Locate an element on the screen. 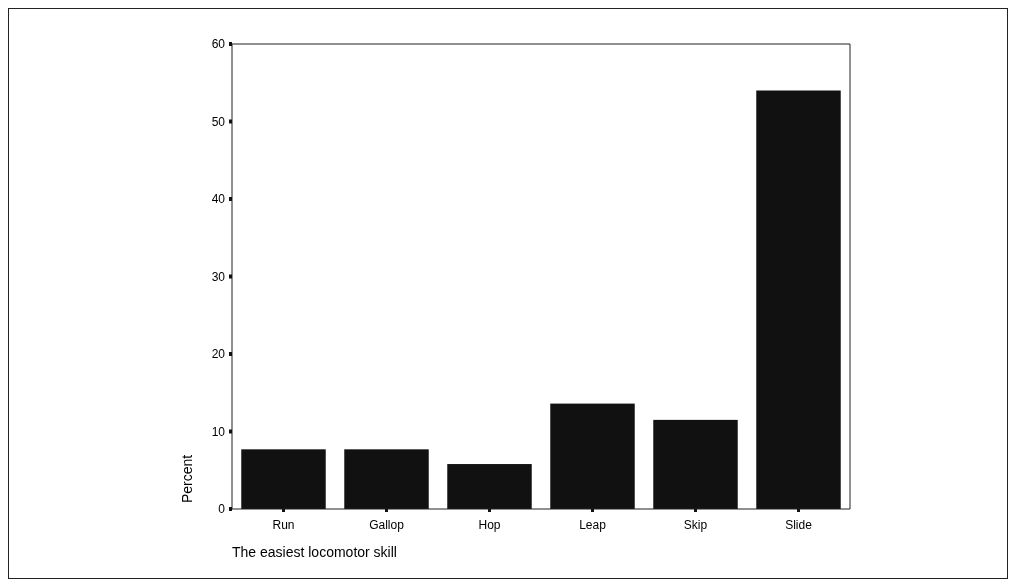  x-tick-label: Gallop is located at coordinates (387, 525).